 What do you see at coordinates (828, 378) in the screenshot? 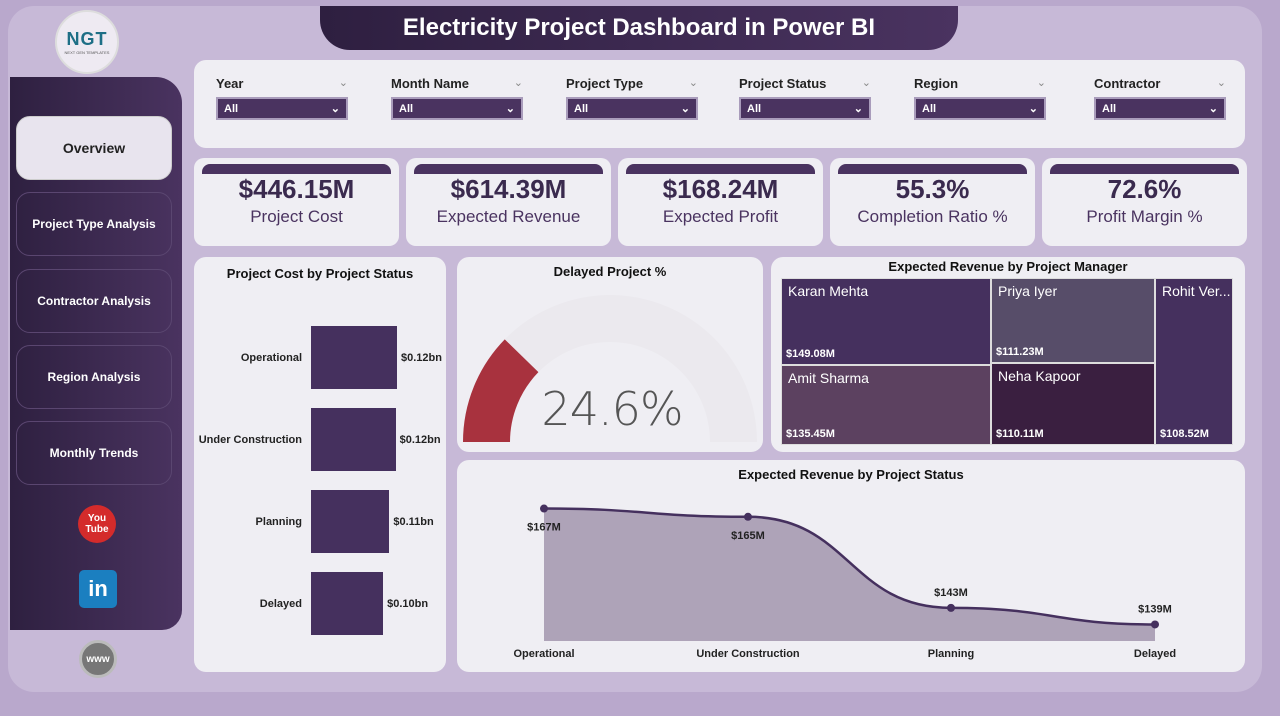
I see `tile-name: Amit Sharma` at bounding box center [828, 378].